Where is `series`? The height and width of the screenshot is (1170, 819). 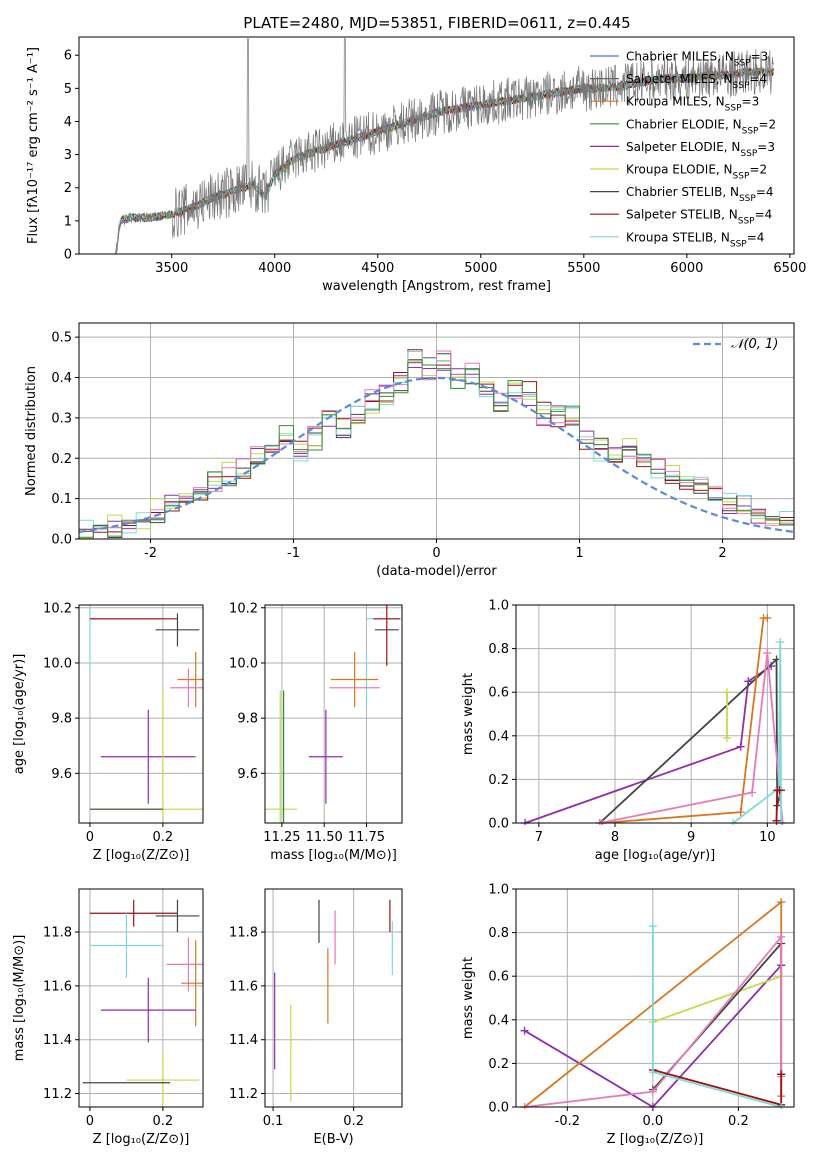 series is located at coordinates (654, 719).